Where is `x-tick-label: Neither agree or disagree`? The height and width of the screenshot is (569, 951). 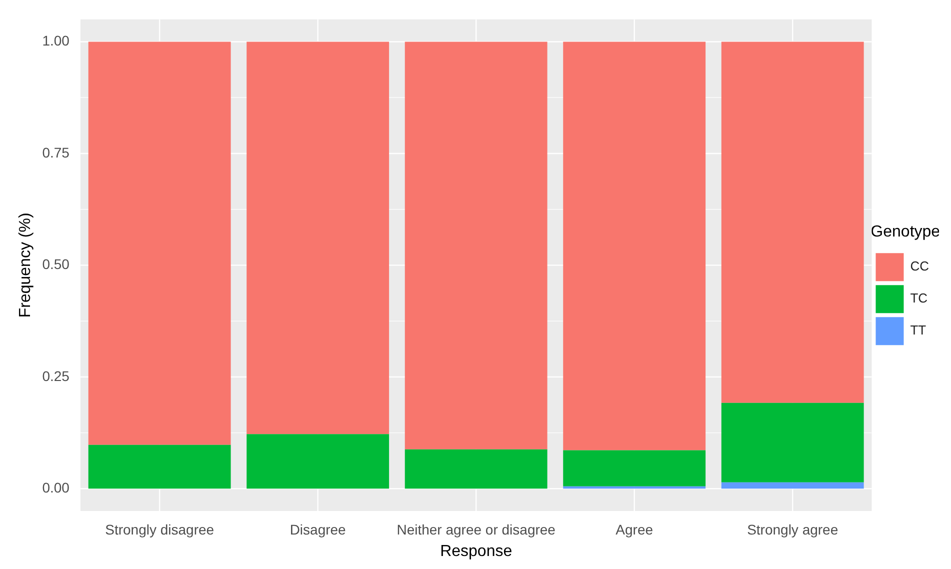
x-tick-label: Neither agree or disagree is located at coordinates (476, 529).